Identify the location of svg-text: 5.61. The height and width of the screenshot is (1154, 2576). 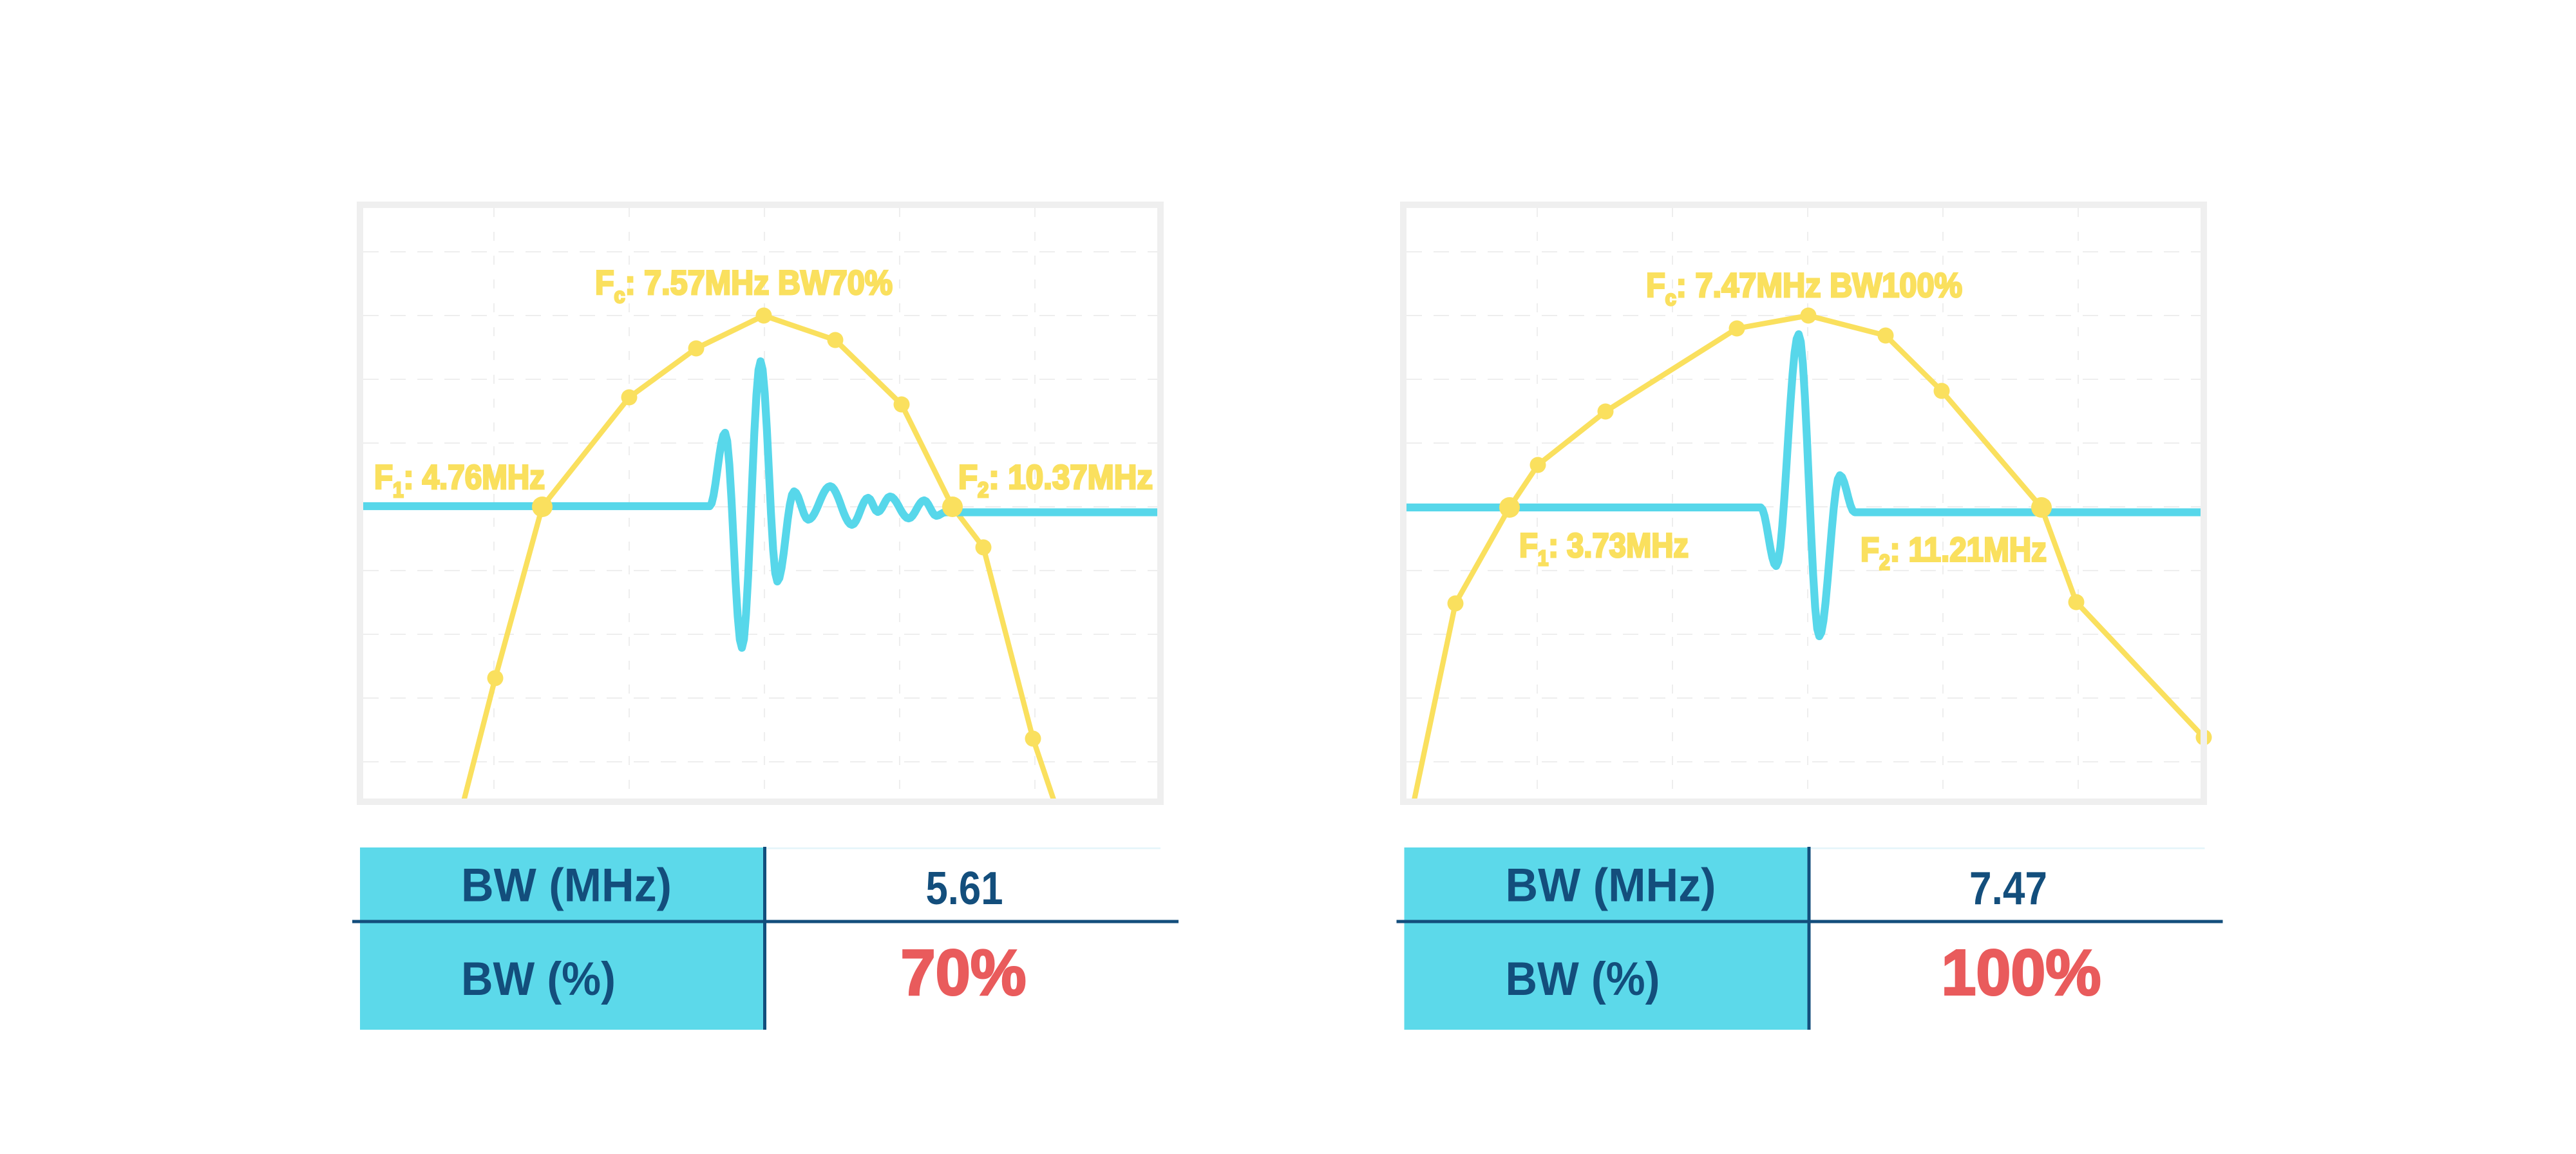
(965, 889).